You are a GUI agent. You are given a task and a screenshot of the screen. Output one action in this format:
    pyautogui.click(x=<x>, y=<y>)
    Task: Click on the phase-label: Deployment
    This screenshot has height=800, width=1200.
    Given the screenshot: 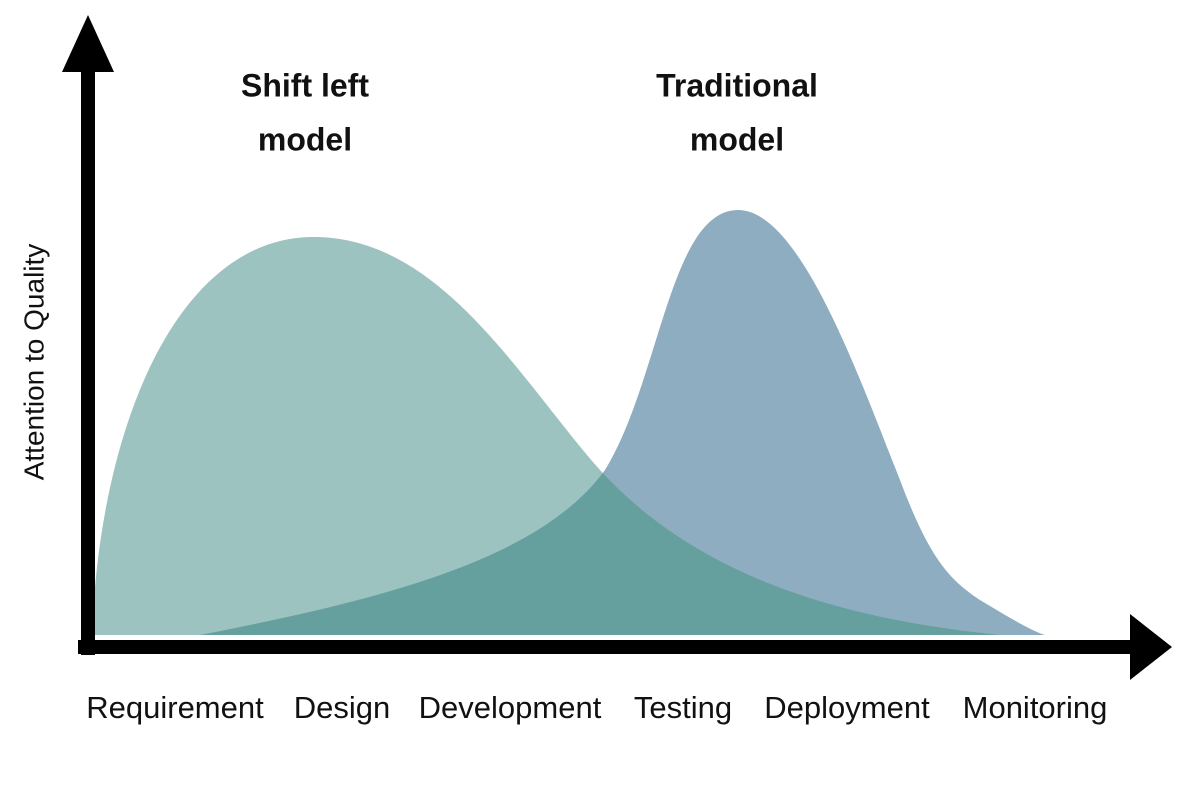 What is the action you would take?
    pyautogui.click(x=847, y=707)
    